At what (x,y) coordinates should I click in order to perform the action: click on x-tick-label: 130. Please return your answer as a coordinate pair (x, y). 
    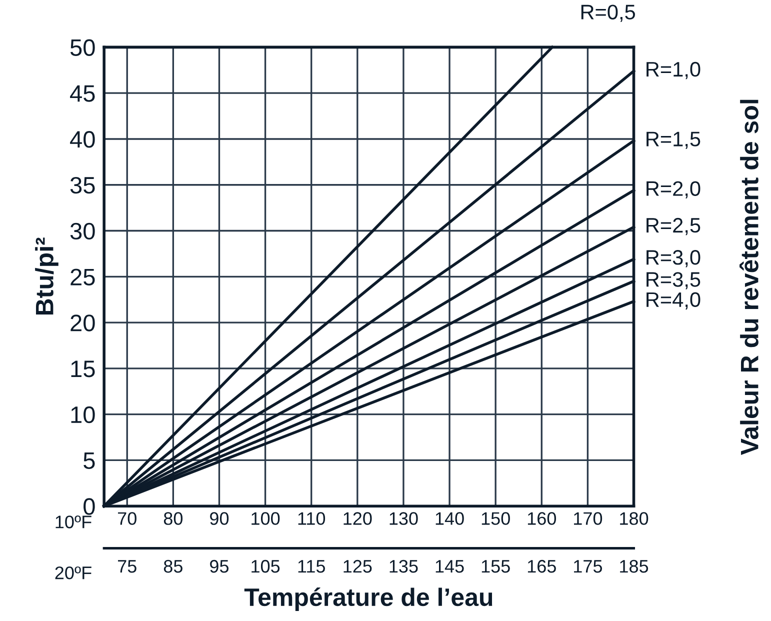
    Looking at the image, I should click on (404, 518).